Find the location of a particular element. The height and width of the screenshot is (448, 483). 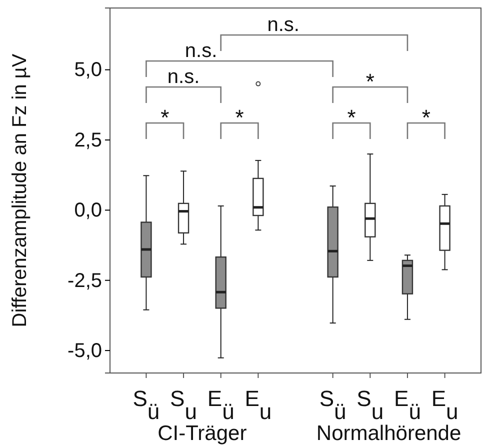

y-tick-label: -2,5 is located at coordinates (85, 281).